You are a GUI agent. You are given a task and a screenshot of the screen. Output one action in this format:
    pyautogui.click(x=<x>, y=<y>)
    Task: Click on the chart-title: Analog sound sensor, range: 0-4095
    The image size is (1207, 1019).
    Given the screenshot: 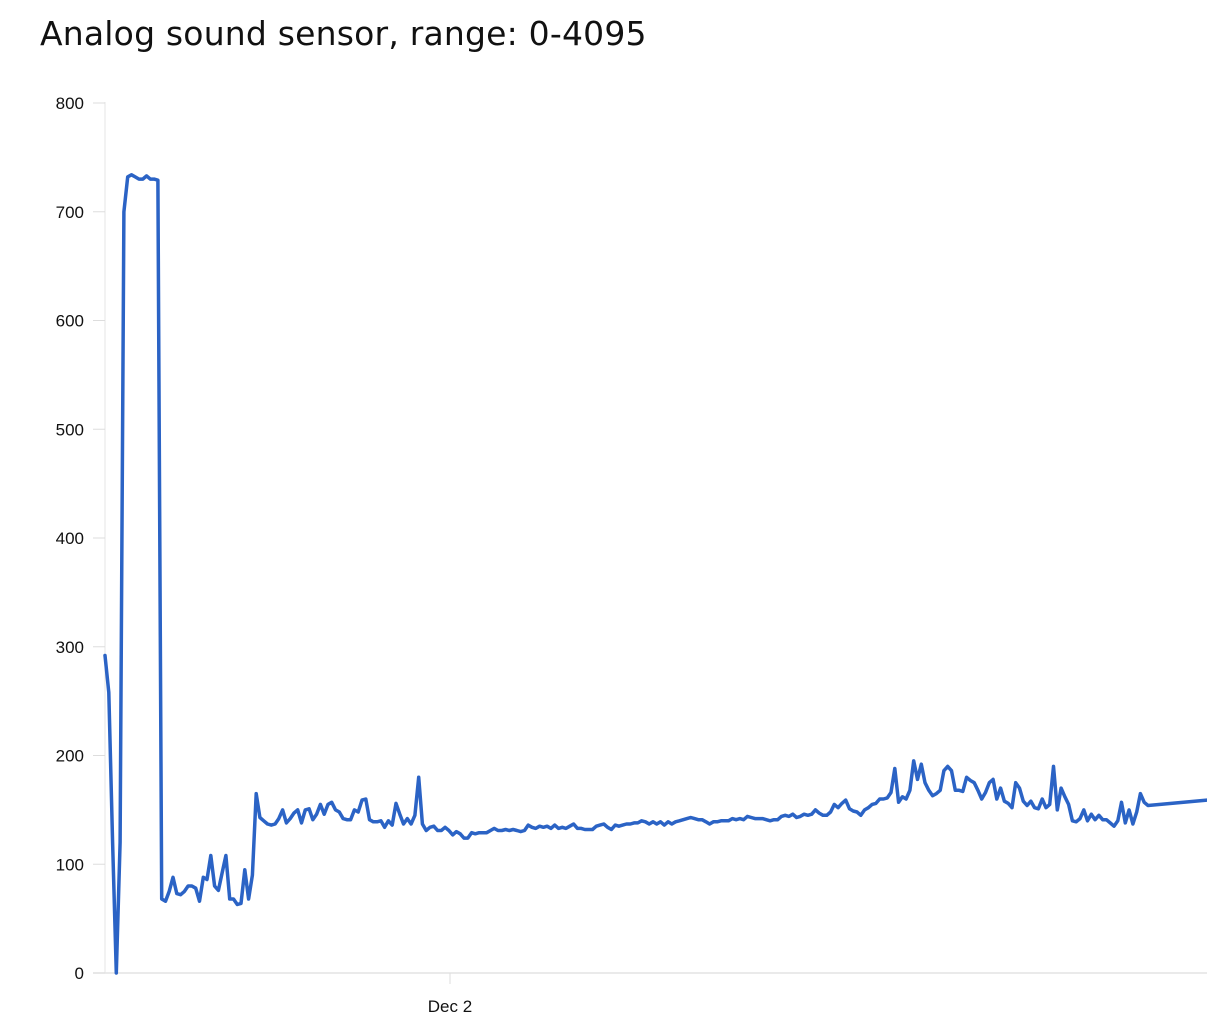 What is the action you would take?
    pyautogui.click(x=343, y=33)
    